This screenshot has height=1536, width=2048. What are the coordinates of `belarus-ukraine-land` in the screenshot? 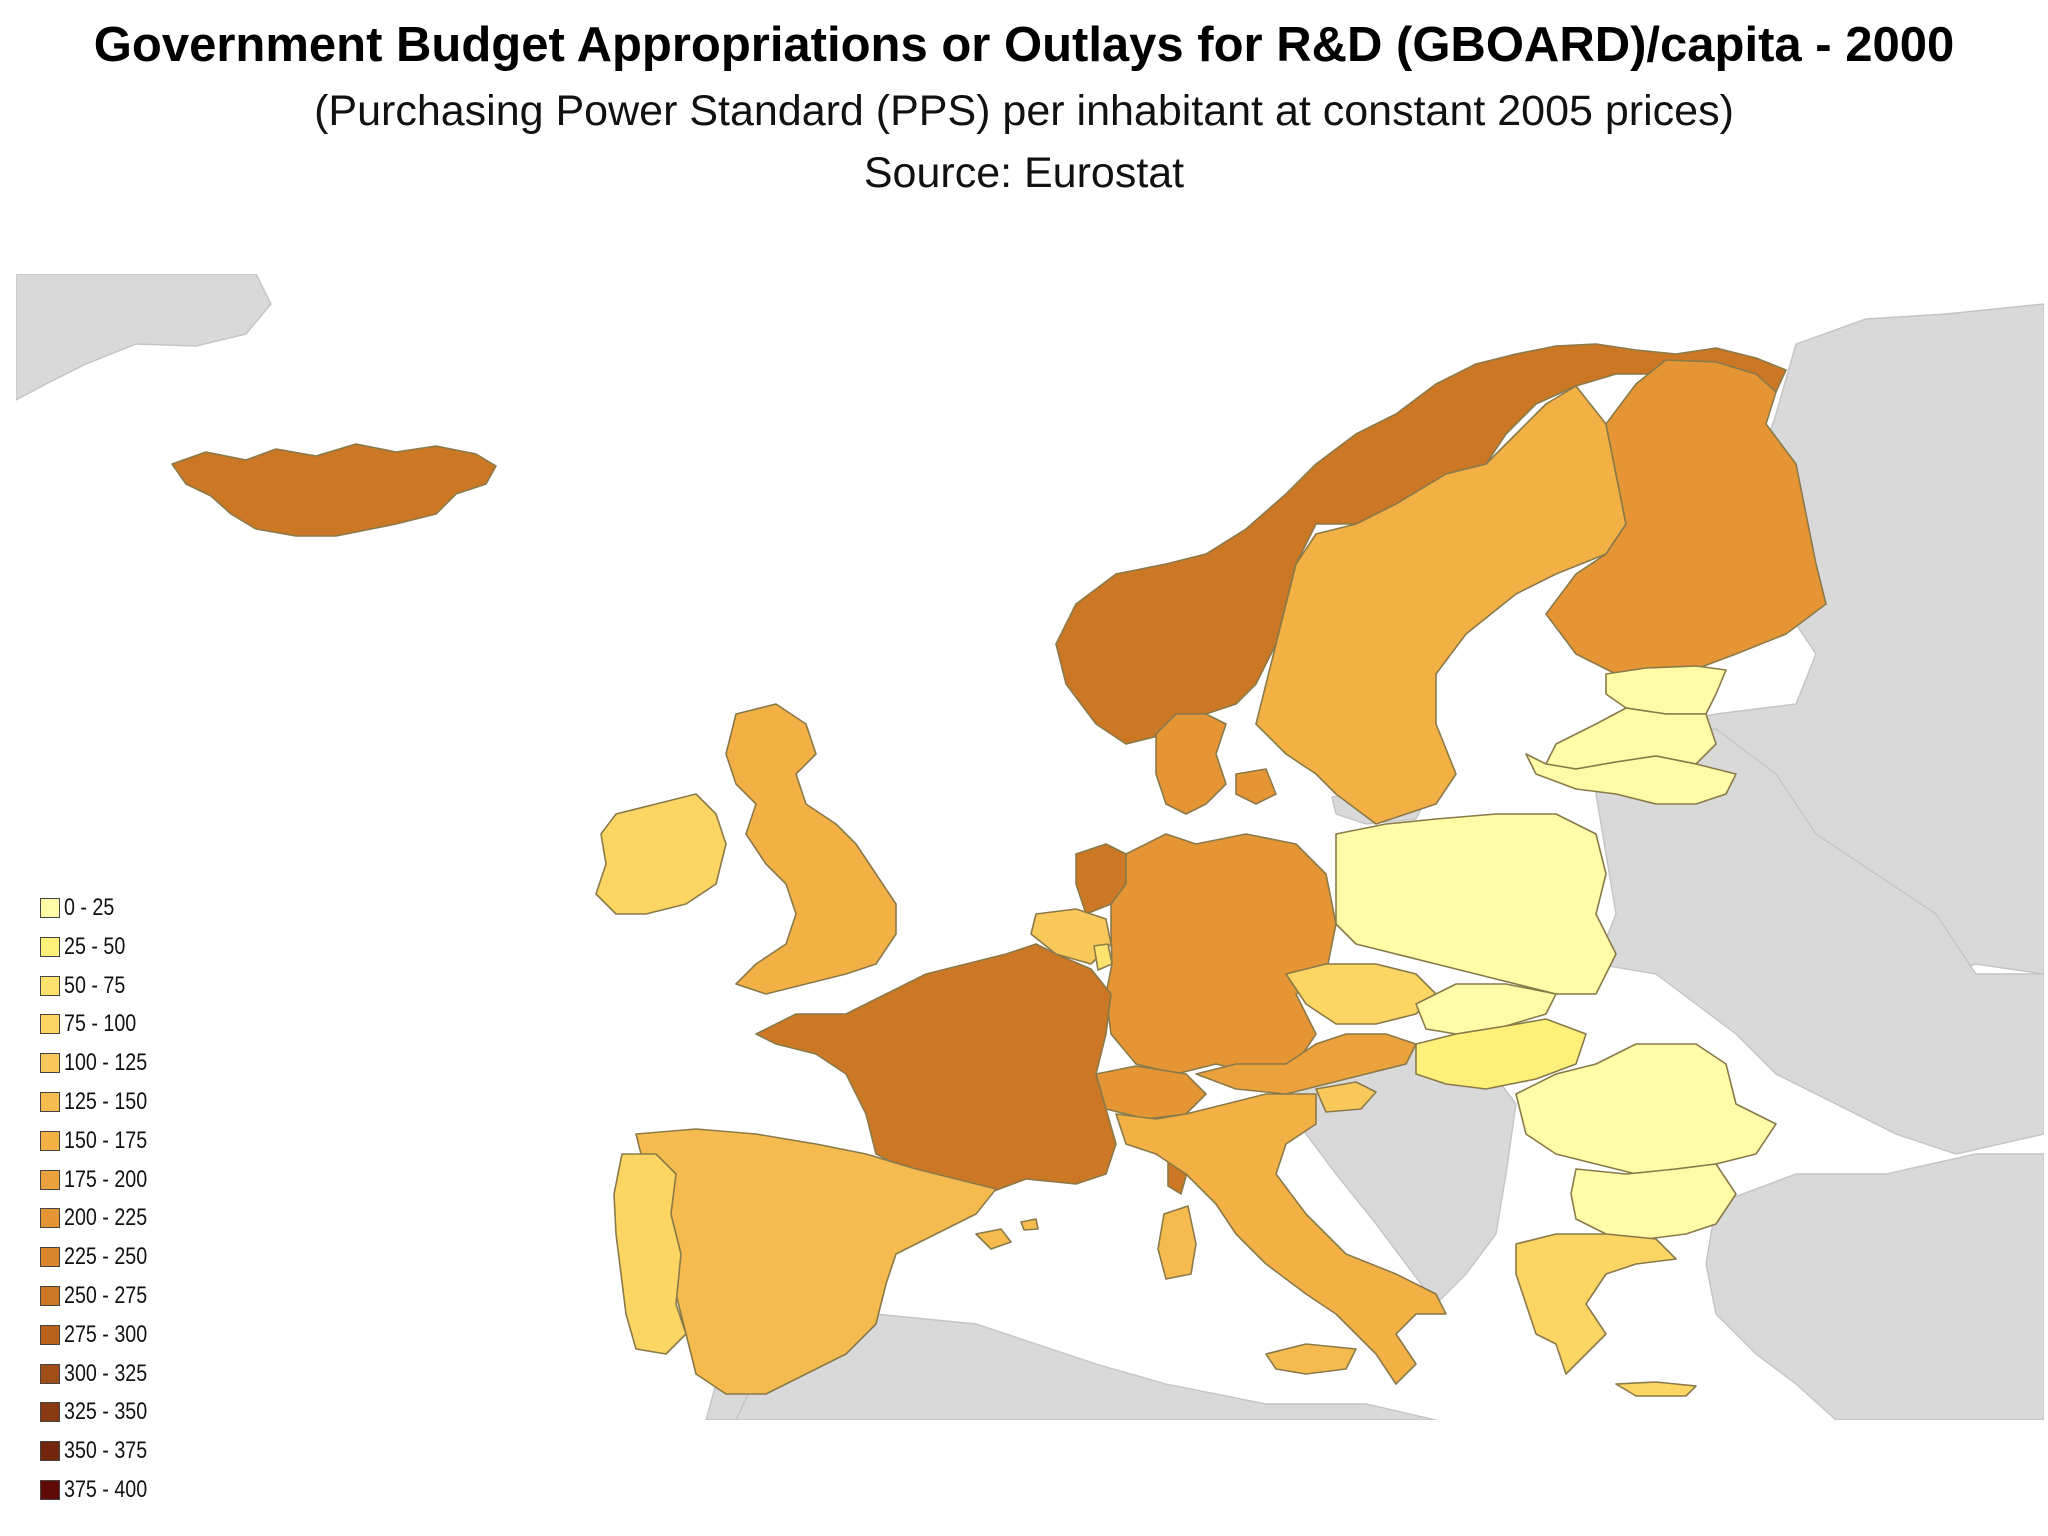 It's located at (1819, 941).